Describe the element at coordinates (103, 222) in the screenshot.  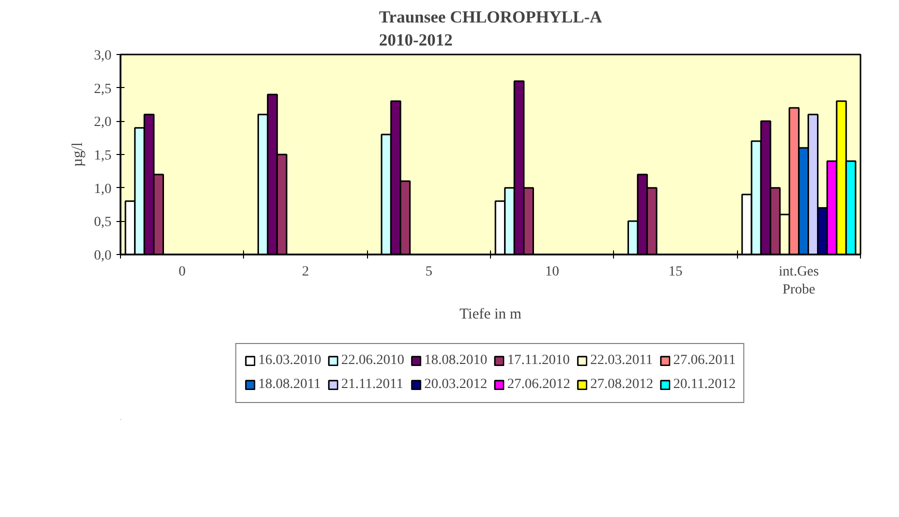
I see `y-tick-label: 0,5` at that location.